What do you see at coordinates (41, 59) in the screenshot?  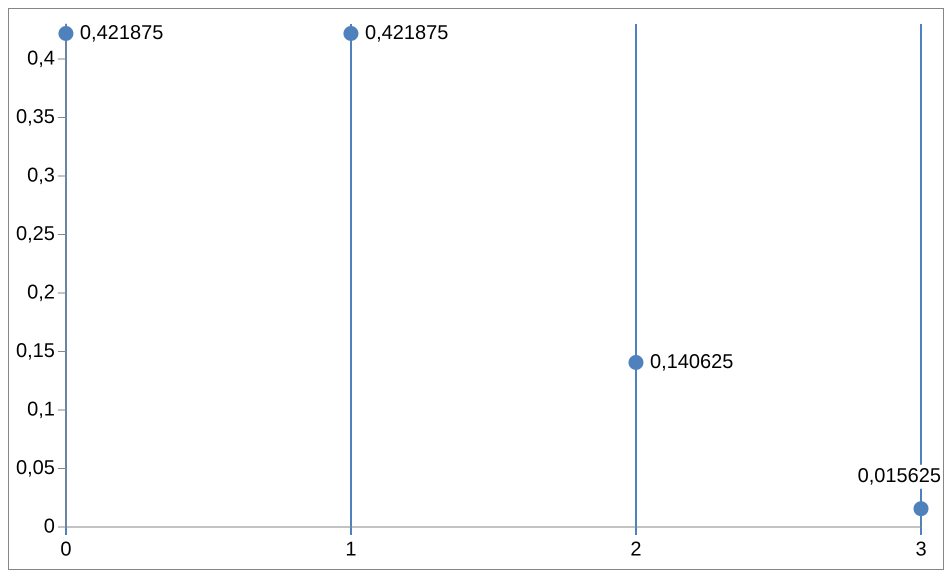 I see `y-tick-label: 0,4` at bounding box center [41, 59].